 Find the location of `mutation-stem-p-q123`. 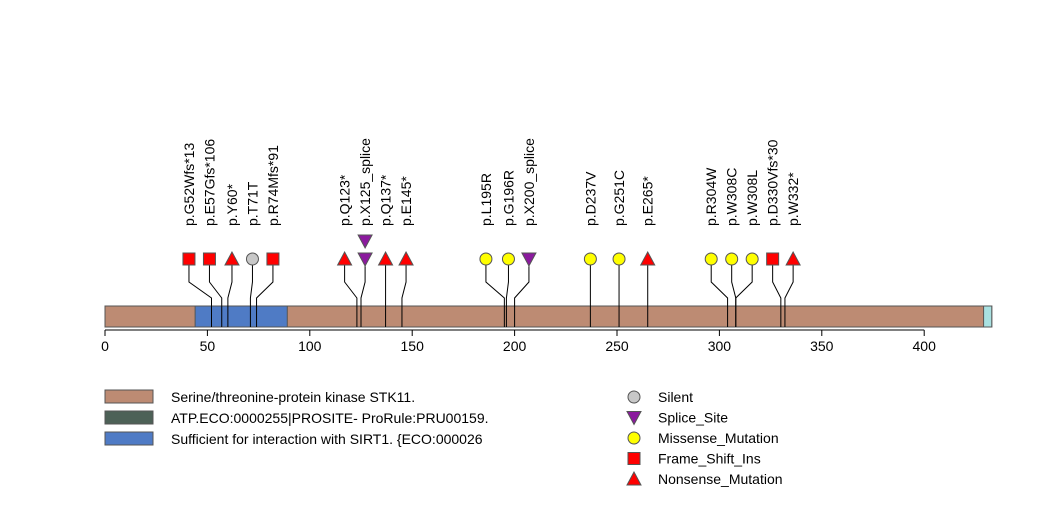

mutation-stem-p-q123 is located at coordinates (351, 293).